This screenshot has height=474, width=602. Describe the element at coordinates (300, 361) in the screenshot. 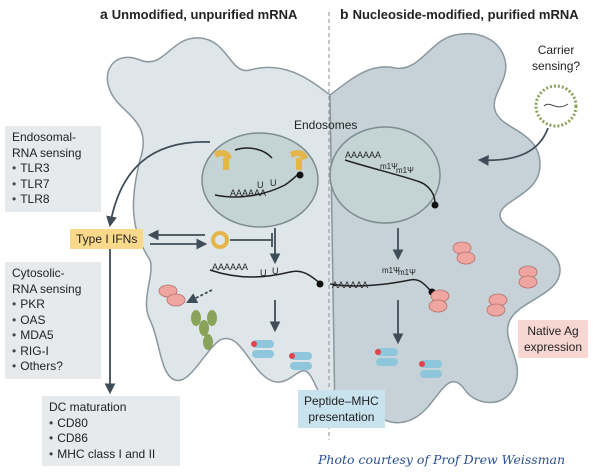

I see `mhc-molecule-a2` at that location.